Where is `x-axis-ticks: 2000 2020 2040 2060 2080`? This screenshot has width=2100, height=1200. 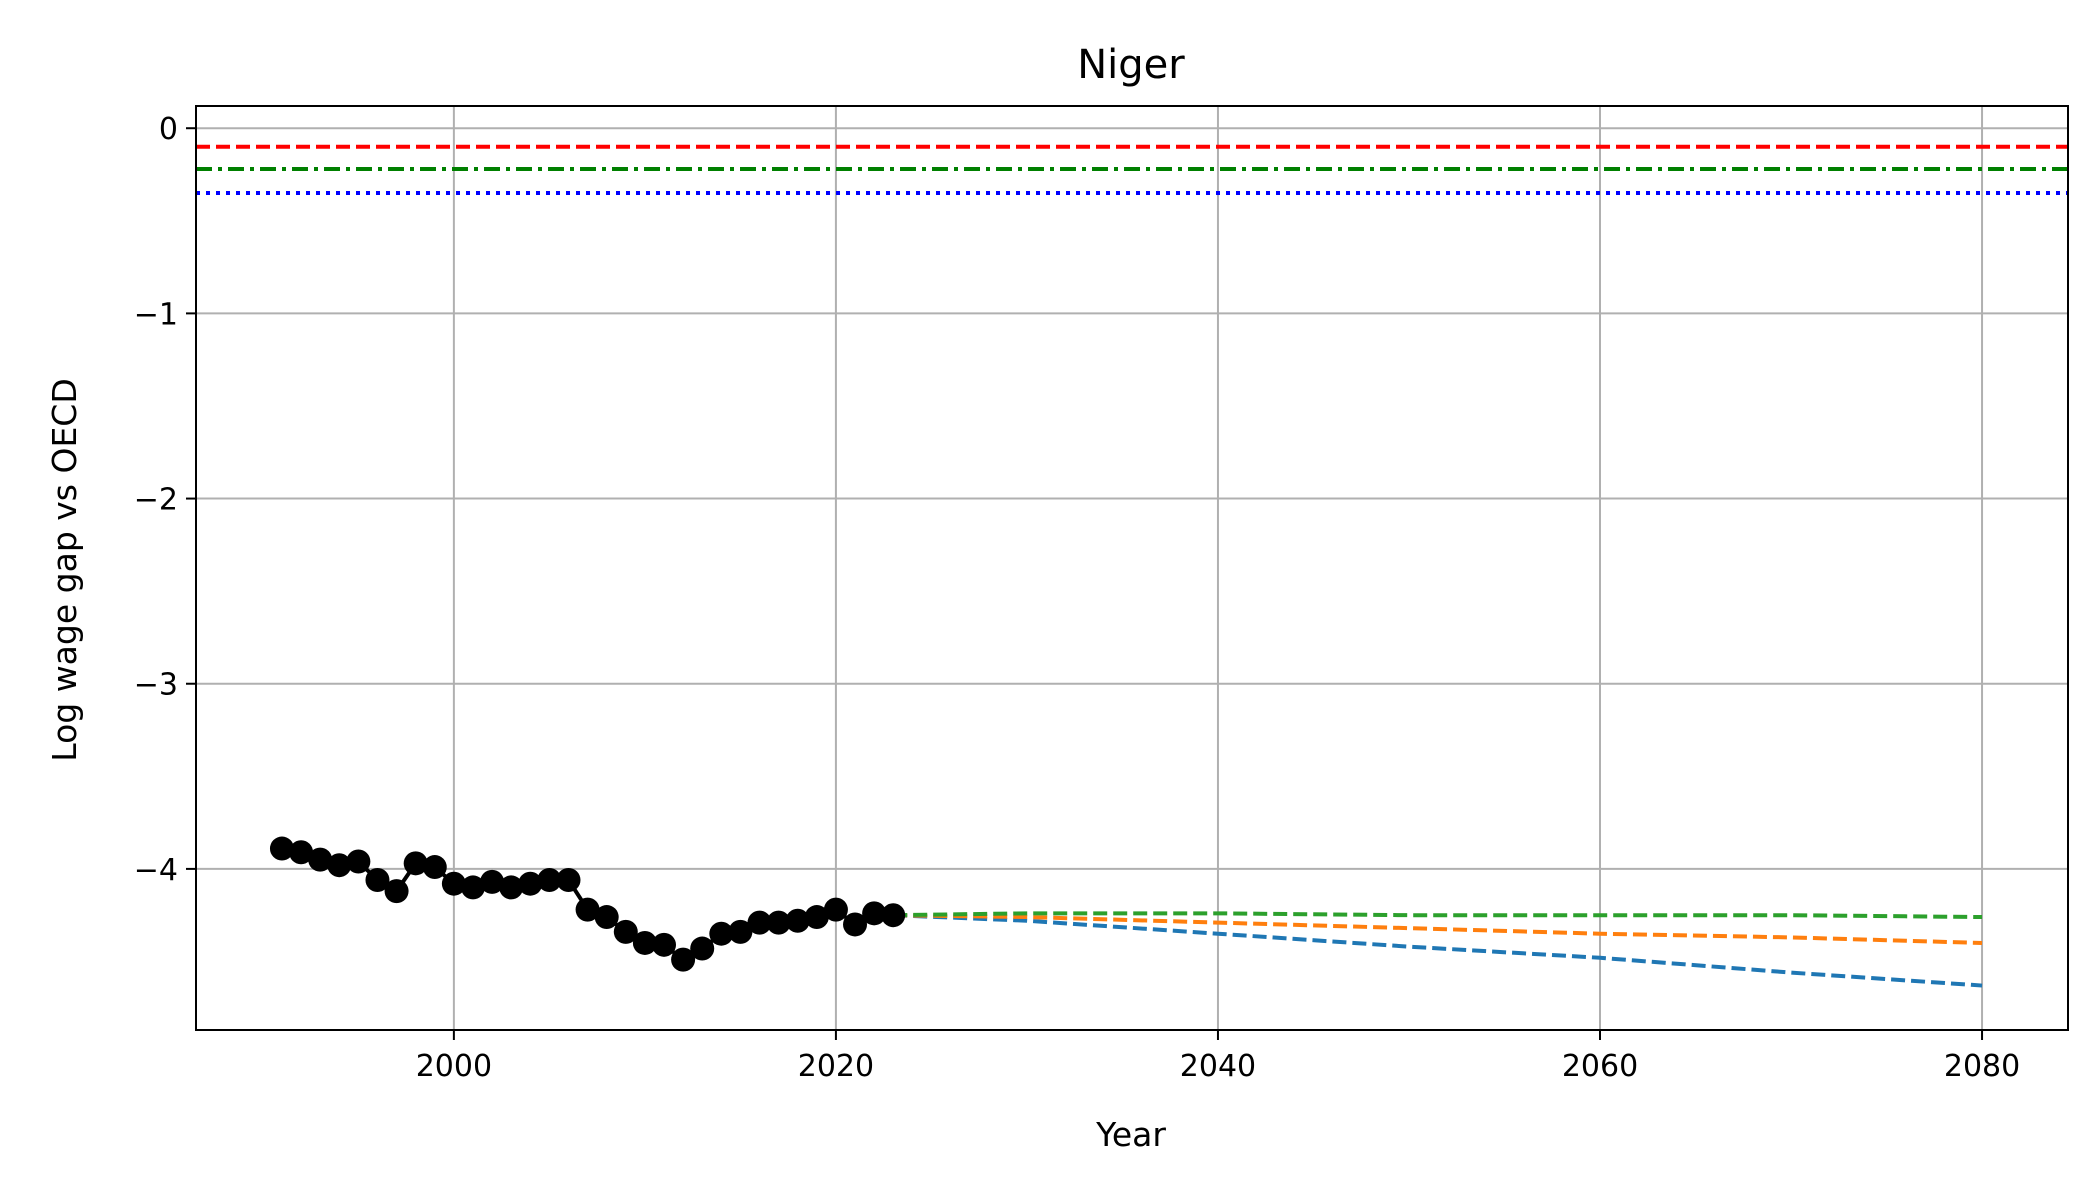
x-axis-ticks: 2000 2020 2040 2060 2080 is located at coordinates (1218, 1057).